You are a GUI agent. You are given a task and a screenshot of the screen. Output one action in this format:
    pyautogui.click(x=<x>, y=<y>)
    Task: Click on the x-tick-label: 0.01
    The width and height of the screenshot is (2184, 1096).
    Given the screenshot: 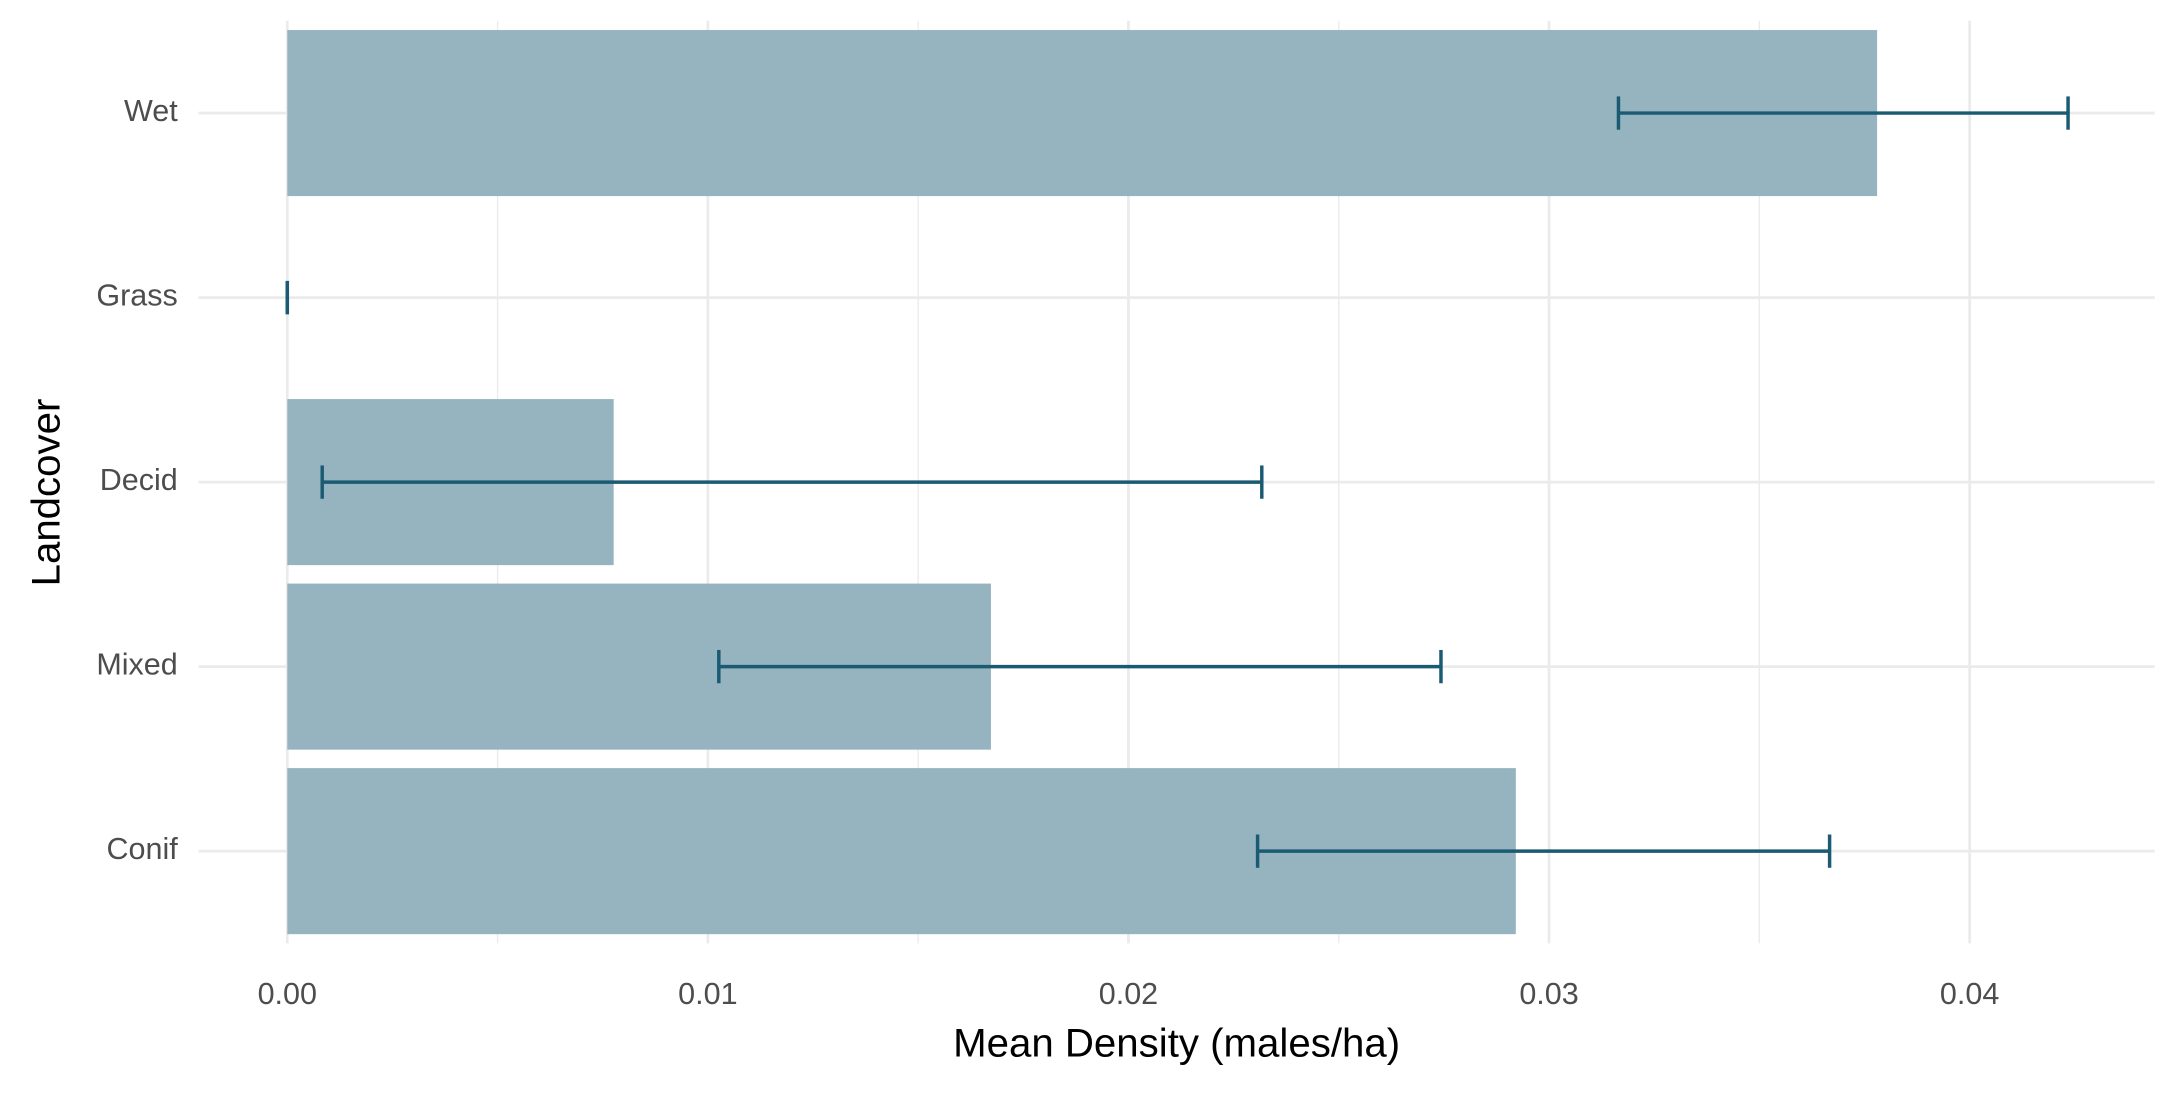 What is the action you would take?
    pyautogui.click(x=707, y=994)
    